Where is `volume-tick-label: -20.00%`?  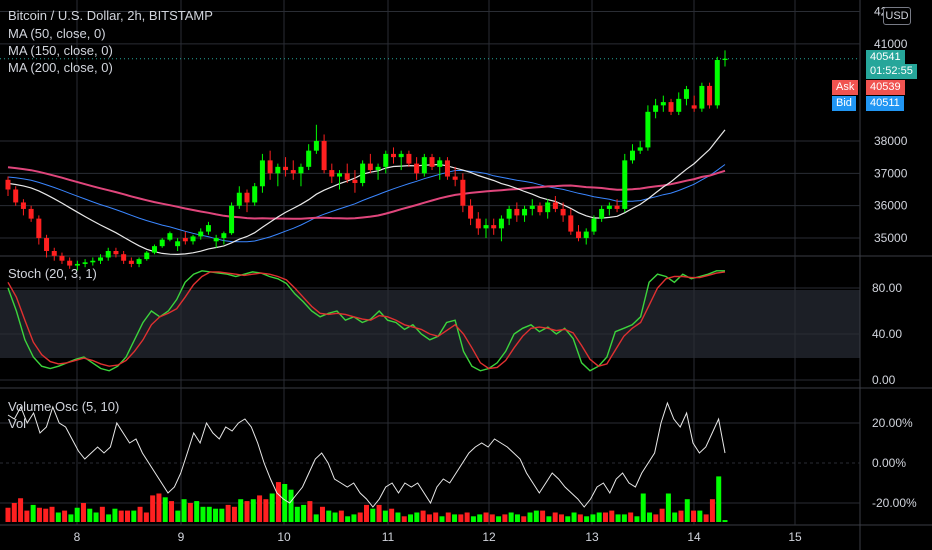
volume-tick-label: -20.00% is located at coordinates (894, 503).